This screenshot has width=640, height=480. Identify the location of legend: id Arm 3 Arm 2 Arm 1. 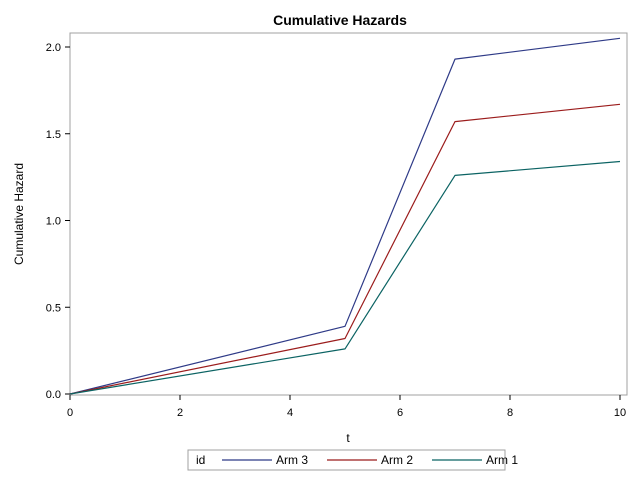
(352, 460).